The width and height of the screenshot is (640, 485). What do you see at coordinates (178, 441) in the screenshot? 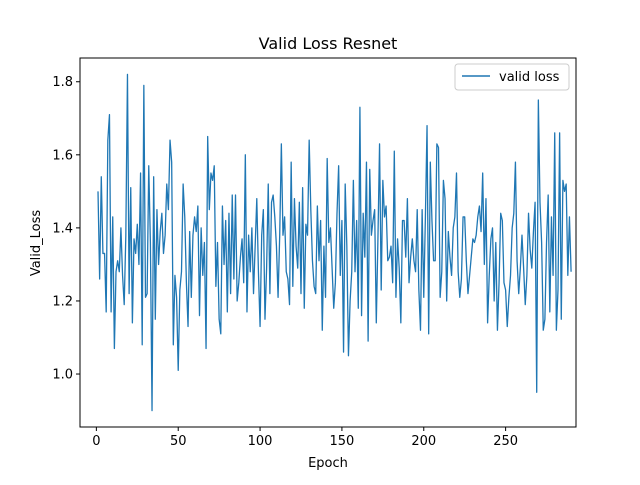
I see `x-tick-label: 50` at bounding box center [178, 441].